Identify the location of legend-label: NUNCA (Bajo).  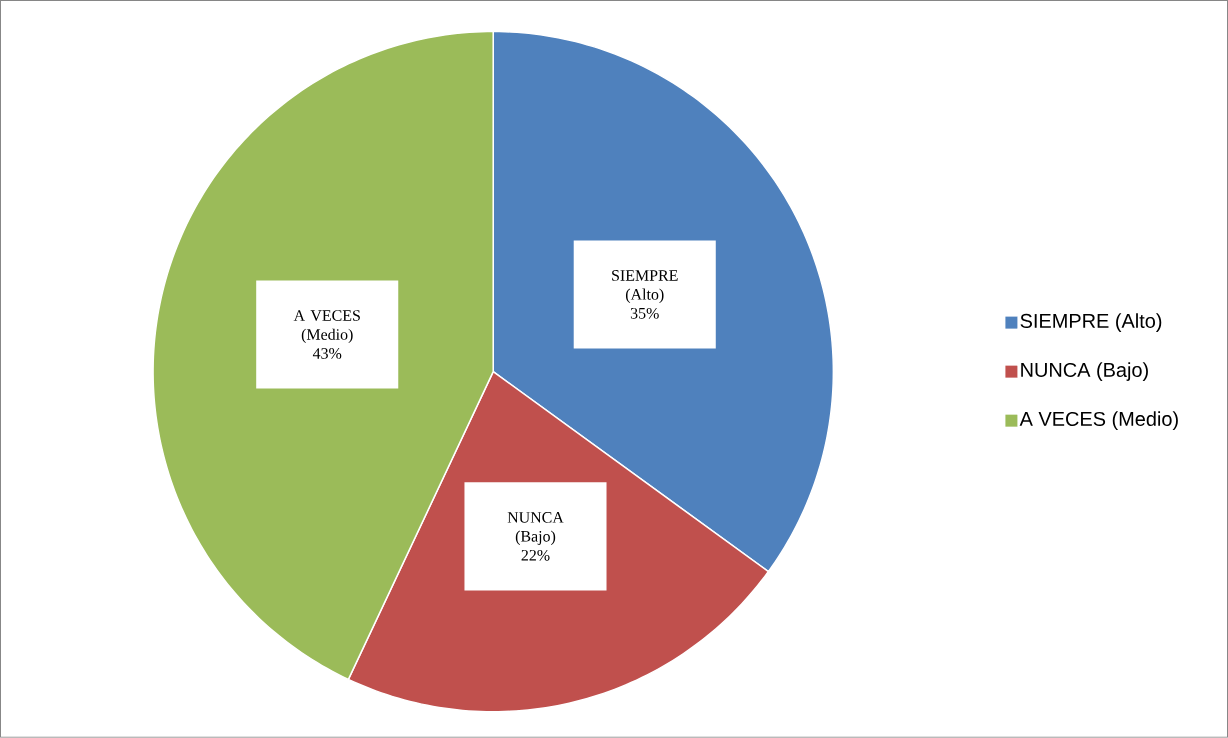
(1084, 372).